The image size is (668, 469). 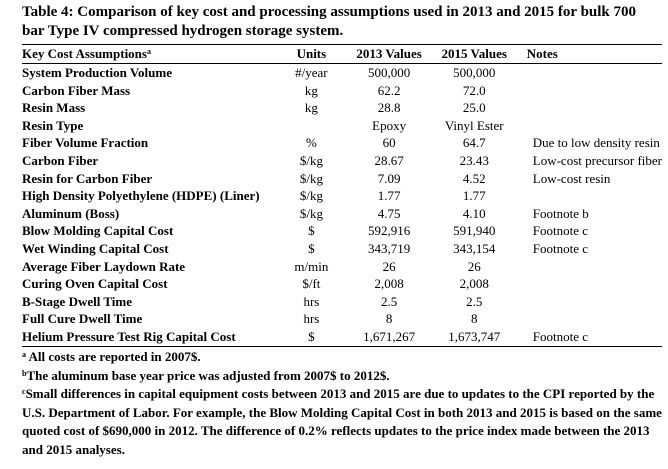 I want to click on cell-v2015: 72.0, so click(x=474, y=90).